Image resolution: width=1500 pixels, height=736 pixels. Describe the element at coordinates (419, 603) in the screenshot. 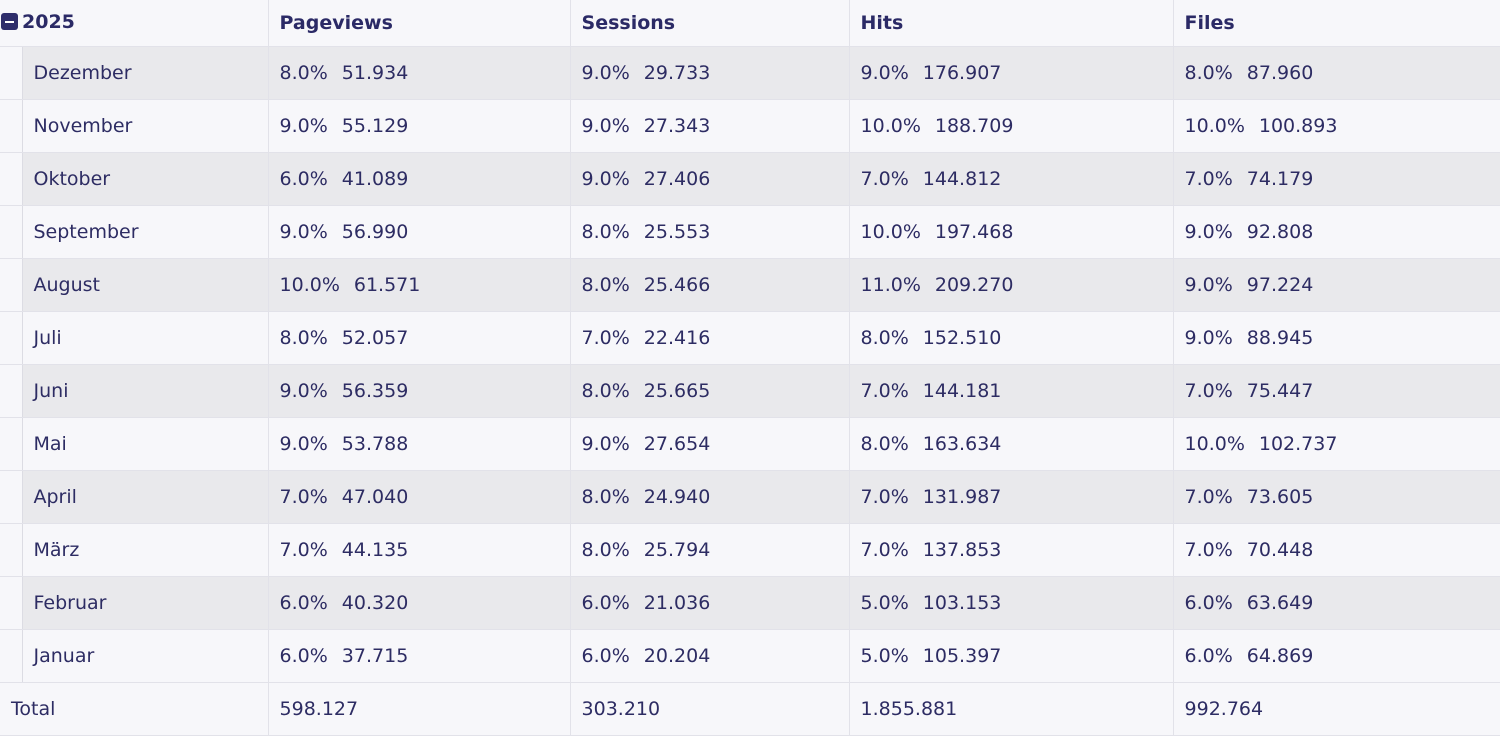

I see `pageviews-cell: 6.0% 40.320` at that location.